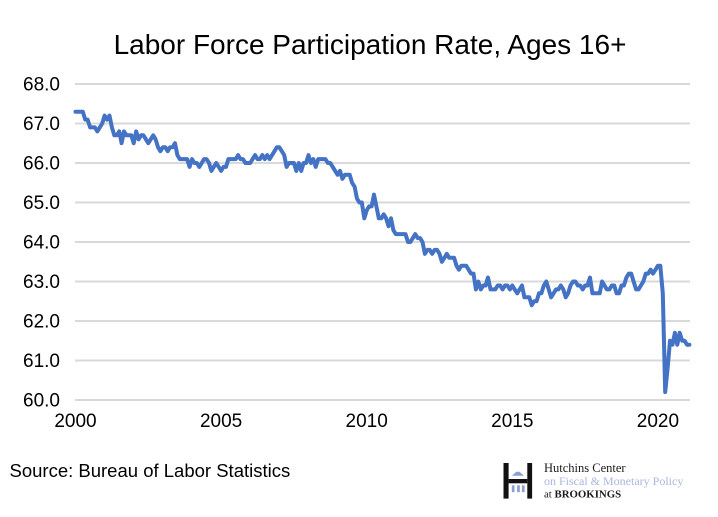  Describe the element at coordinates (41, 85) in the screenshot. I see `svg-text: 68.0` at that location.